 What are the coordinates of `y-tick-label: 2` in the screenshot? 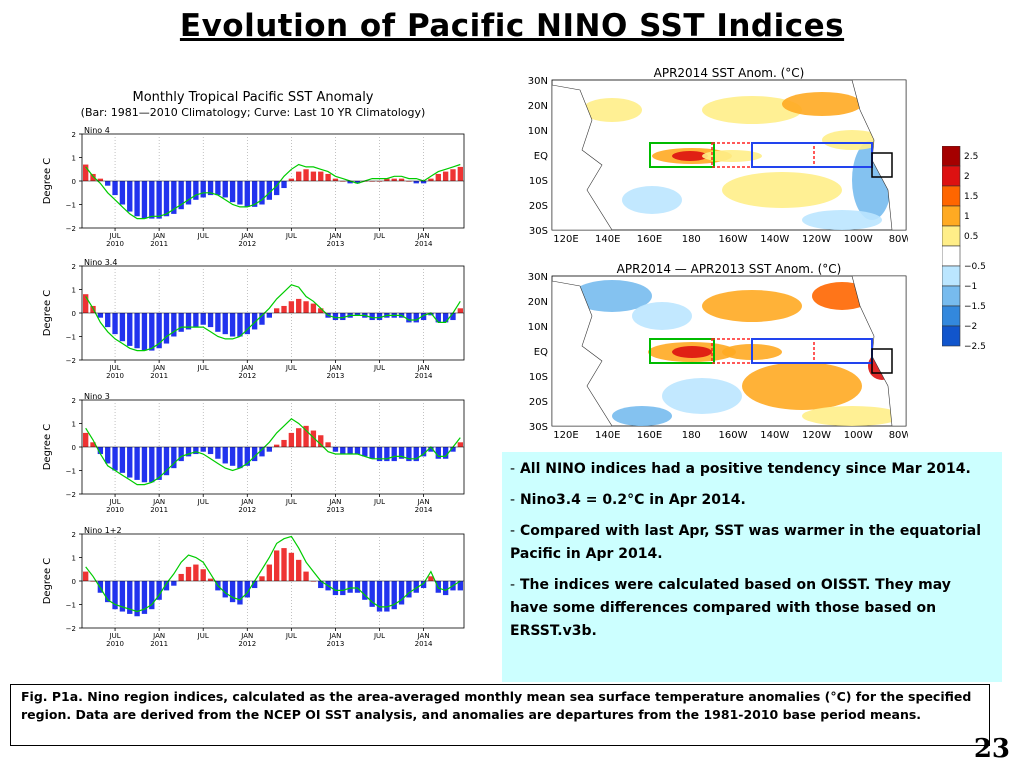 It's located at (74, 135).